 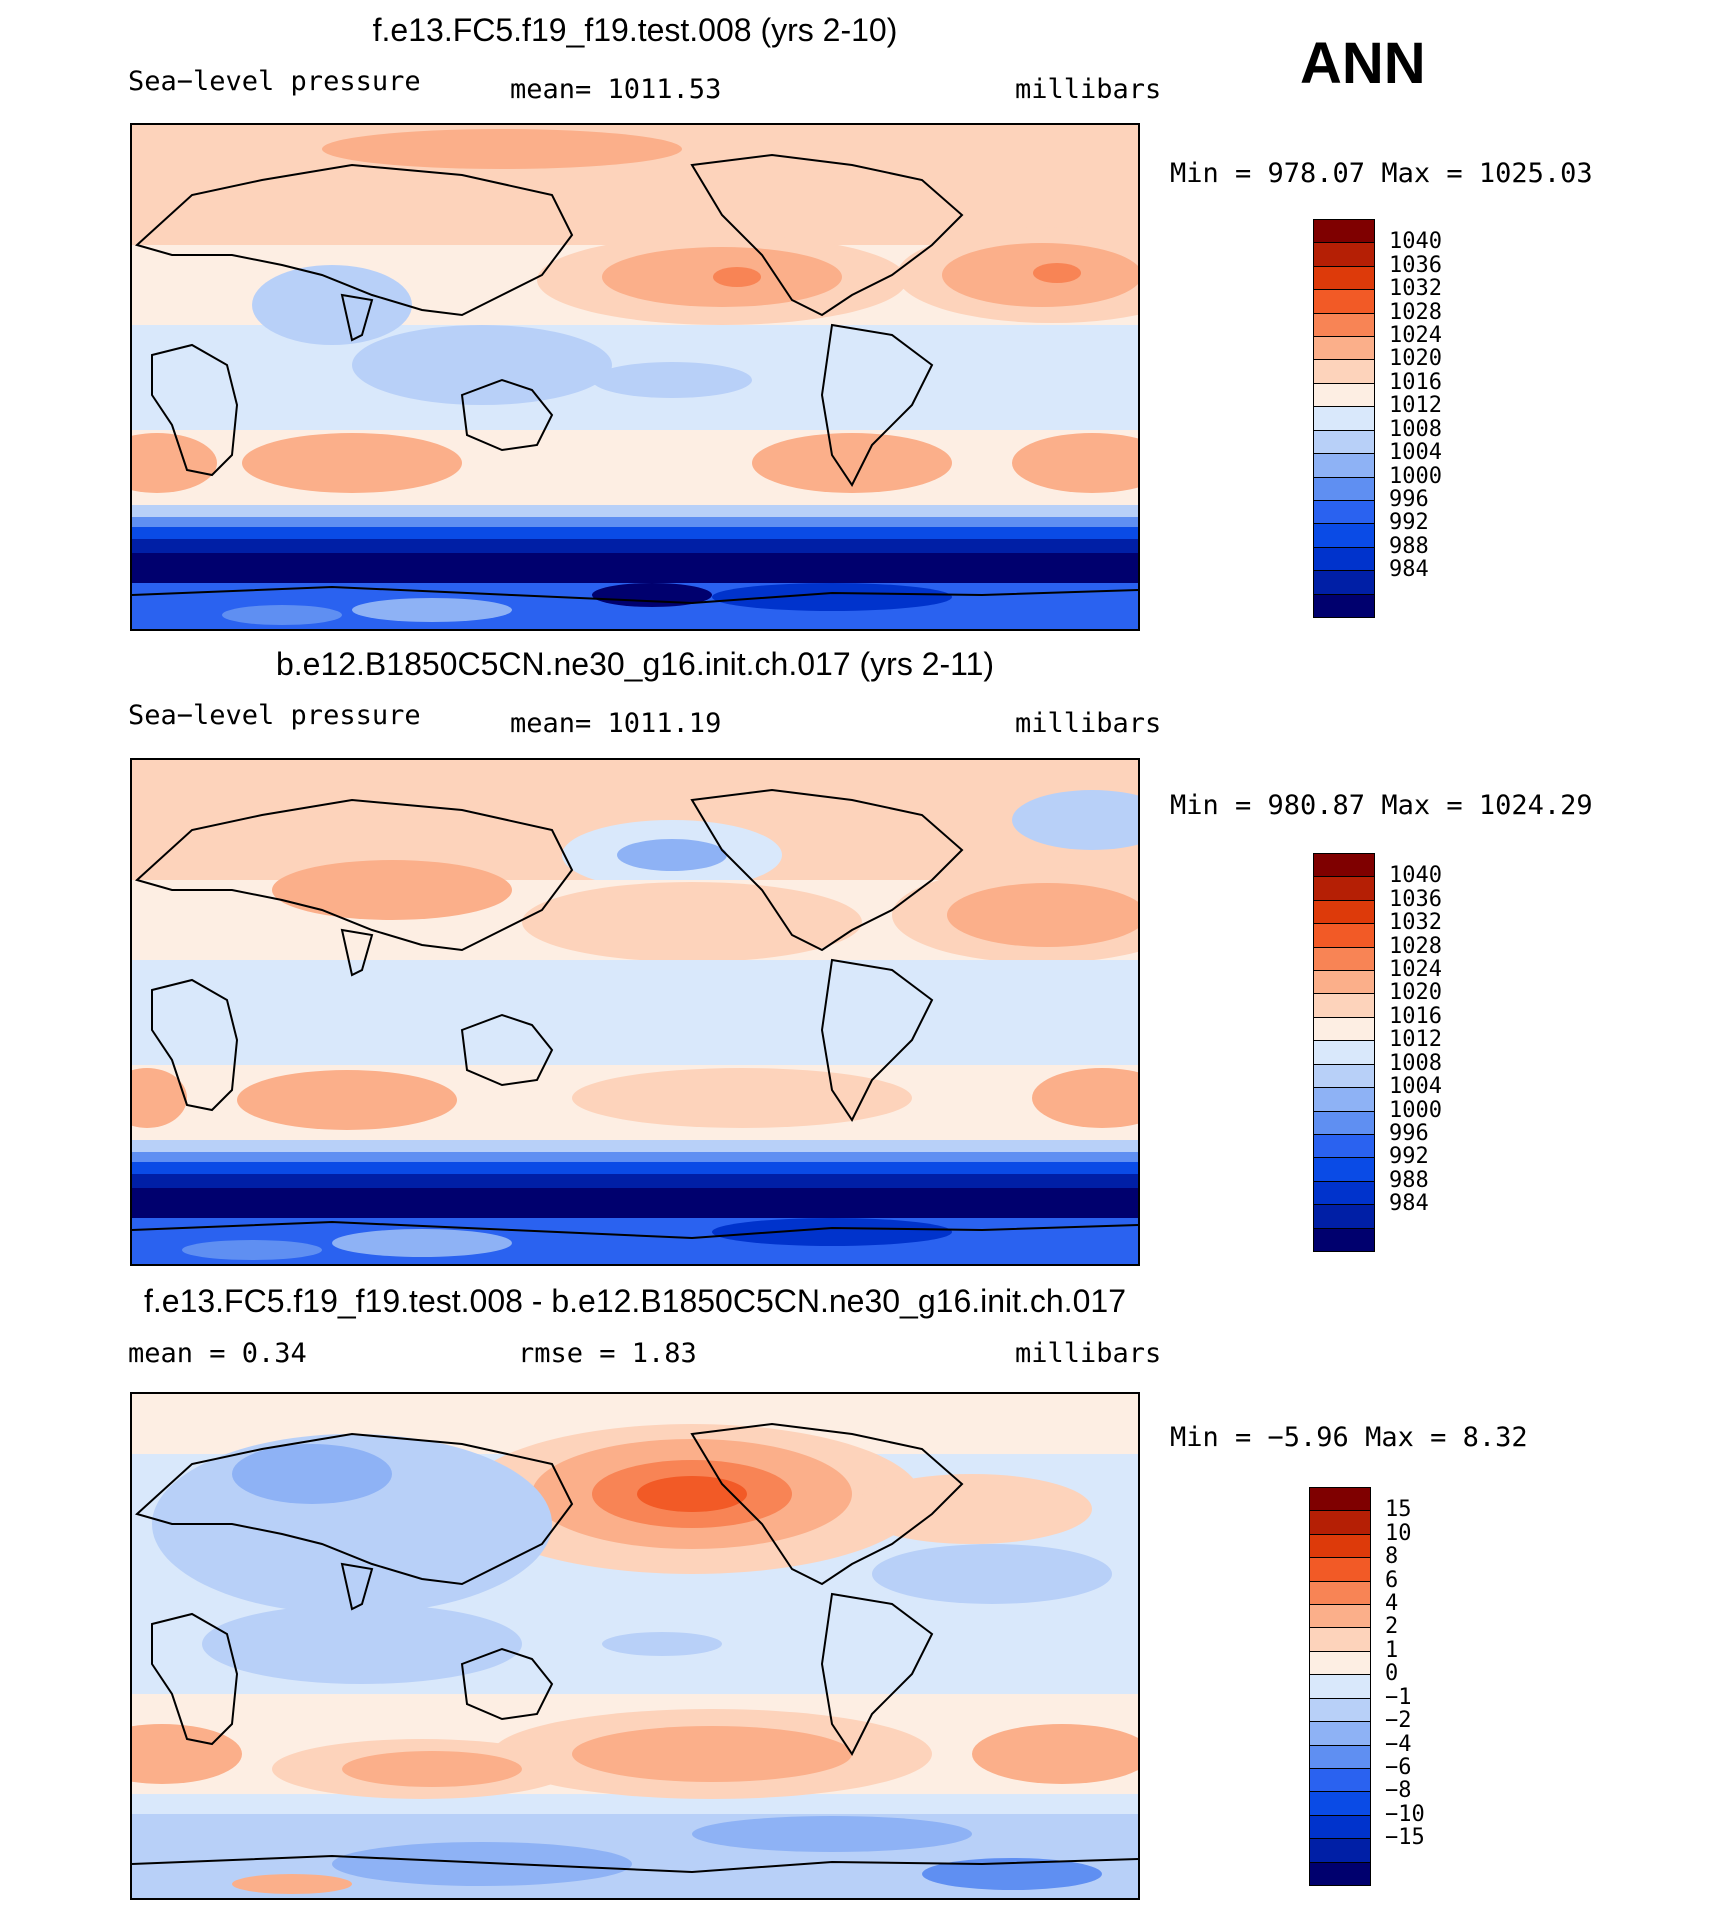 What do you see at coordinates (347, 1100) in the screenshot?
I see `south-indian-high` at bounding box center [347, 1100].